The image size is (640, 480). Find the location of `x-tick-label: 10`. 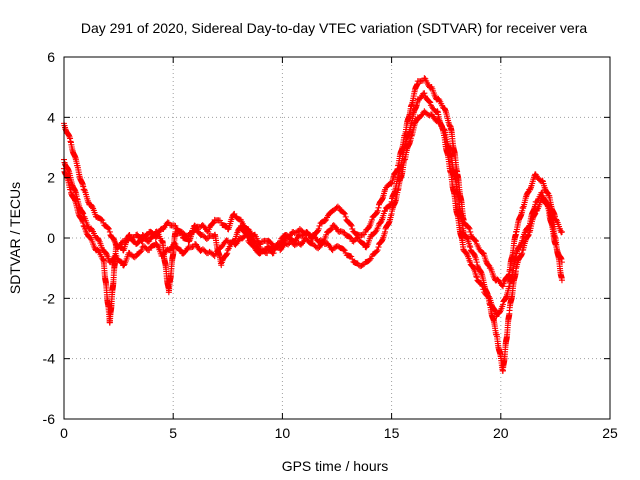

x-tick-label: 10 is located at coordinates (283, 433).